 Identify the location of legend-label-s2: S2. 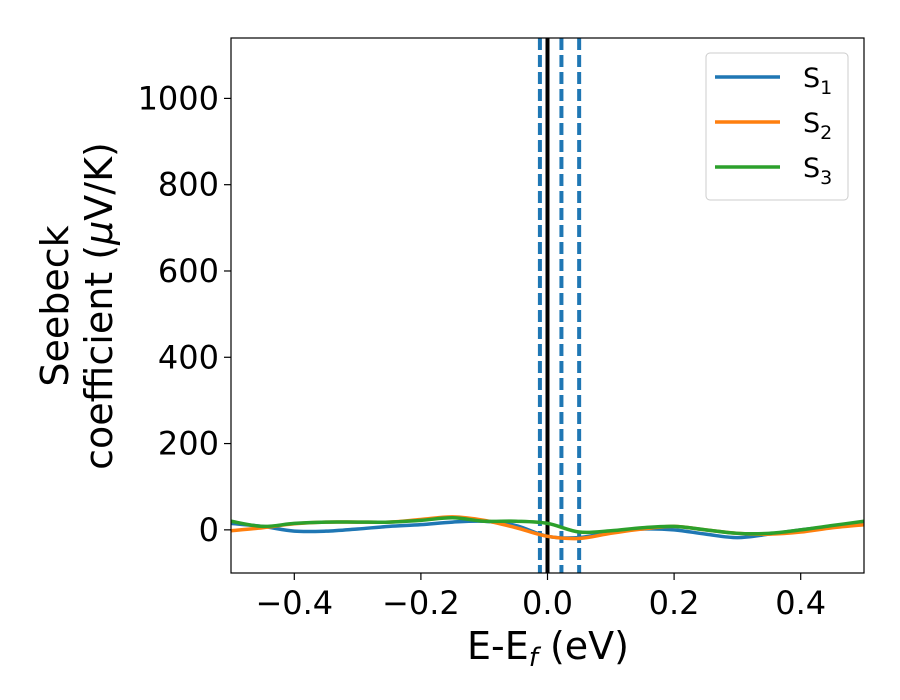
(817, 126).